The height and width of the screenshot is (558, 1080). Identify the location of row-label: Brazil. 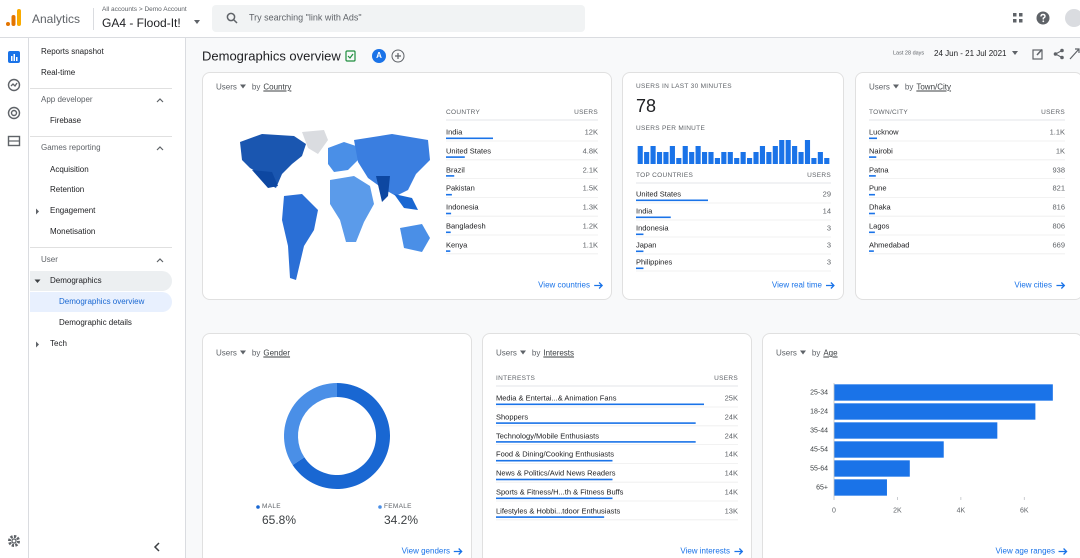
(455, 169).